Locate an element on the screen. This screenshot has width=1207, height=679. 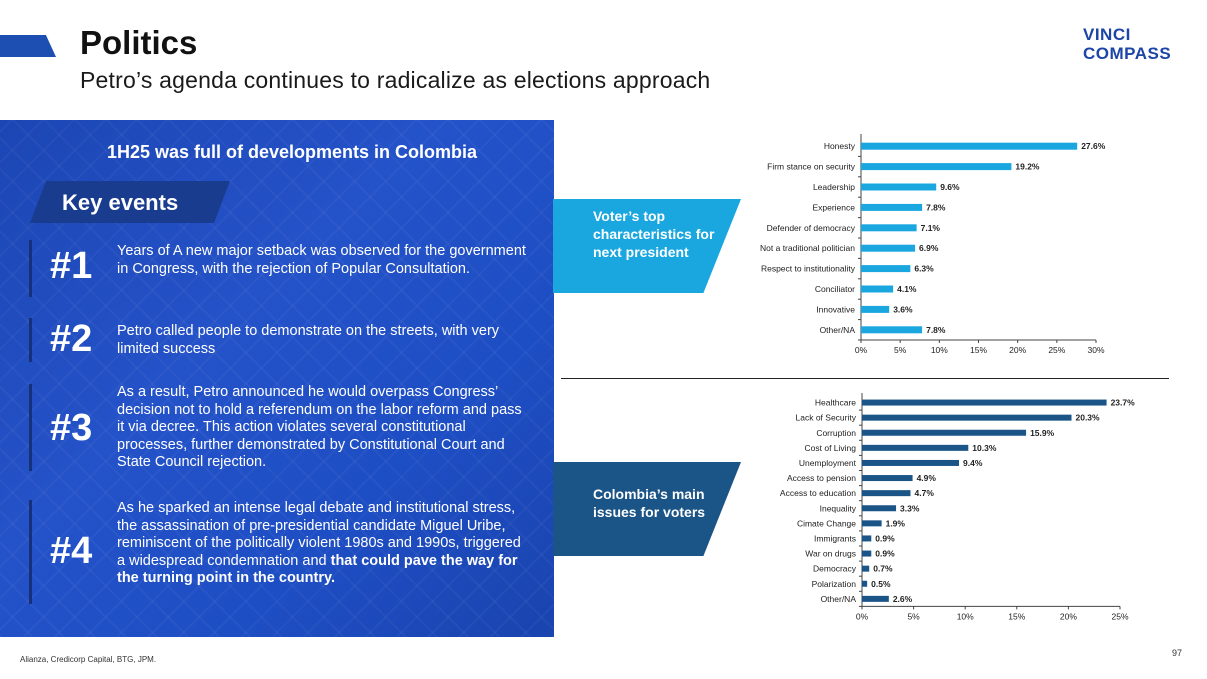
chart-1-value-label: 15.9% is located at coordinates (1042, 433).